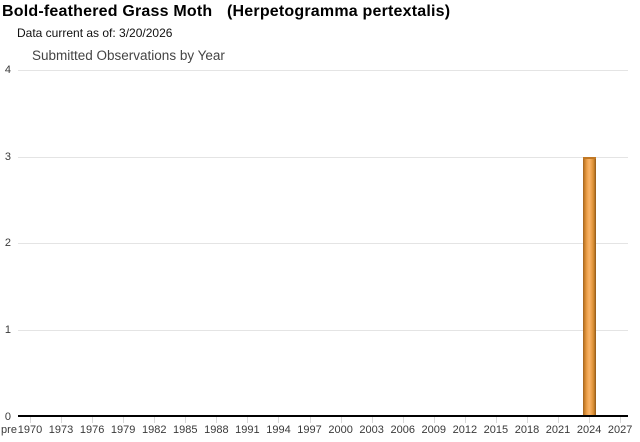 Image resolution: width=640 pixels, height=442 pixels. I want to click on x-axis-tick-label: 2024, so click(589, 430).